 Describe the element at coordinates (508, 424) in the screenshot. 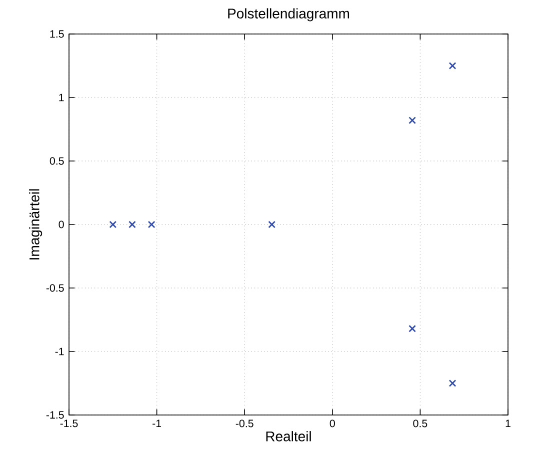

I see `x-tick-label: 1` at that location.